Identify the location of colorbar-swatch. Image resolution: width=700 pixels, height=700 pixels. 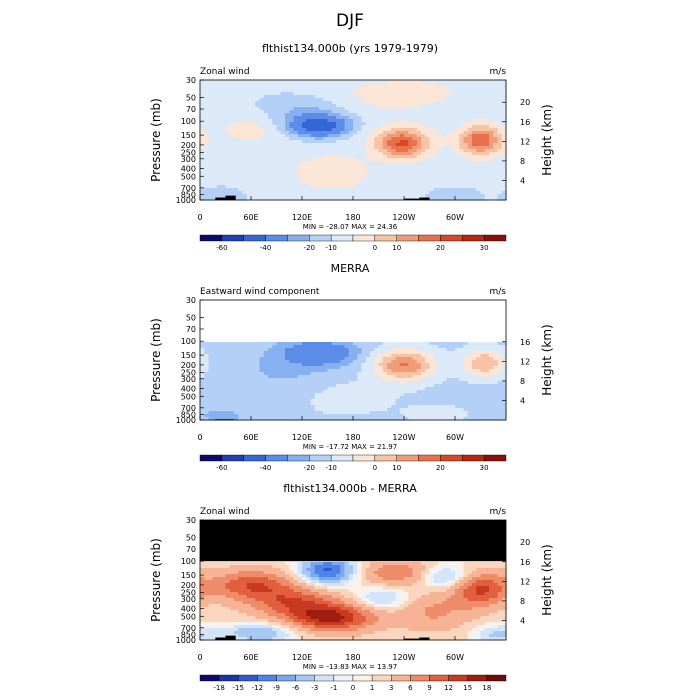
(385, 458).